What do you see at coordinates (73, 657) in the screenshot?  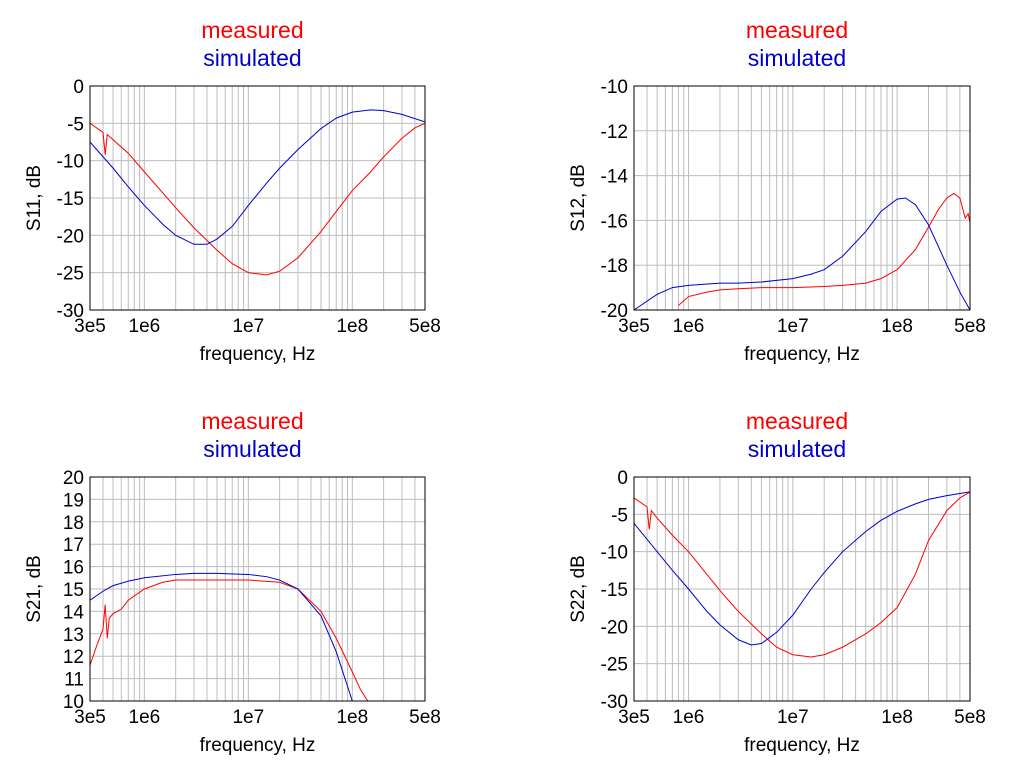 I see `y-tick-label: 12` at bounding box center [73, 657].